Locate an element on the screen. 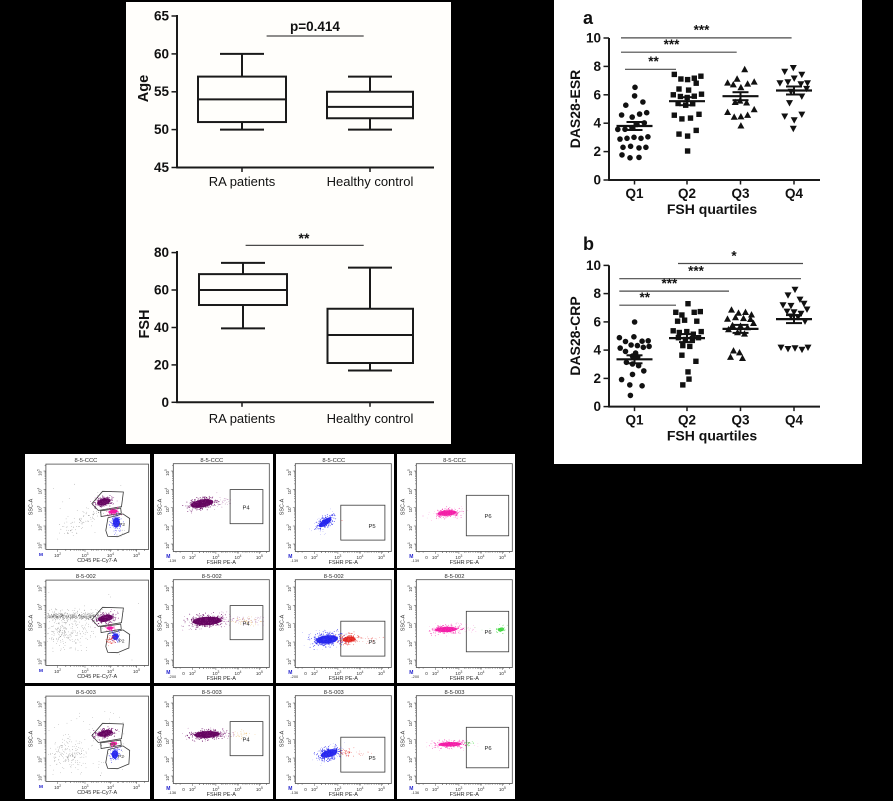  svg-text: Q3 is located at coordinates (740, 420).